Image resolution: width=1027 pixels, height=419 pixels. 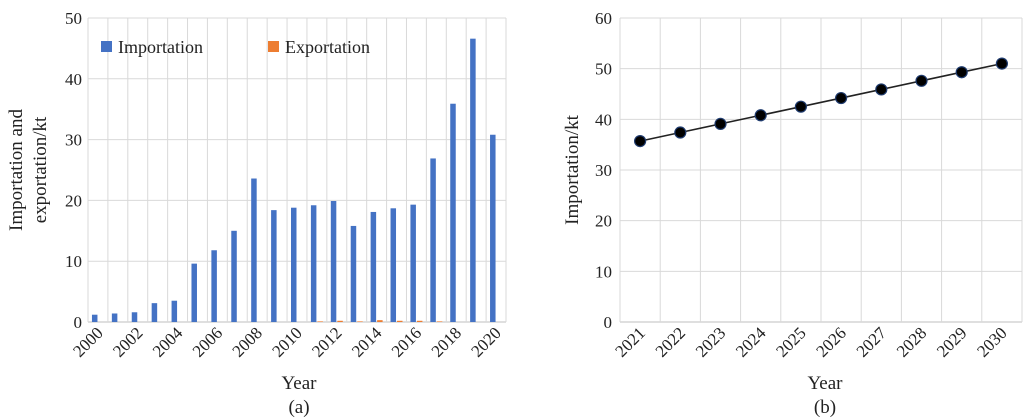 I want to click on x-tick-label: 2016, so click(x=406, y=341).